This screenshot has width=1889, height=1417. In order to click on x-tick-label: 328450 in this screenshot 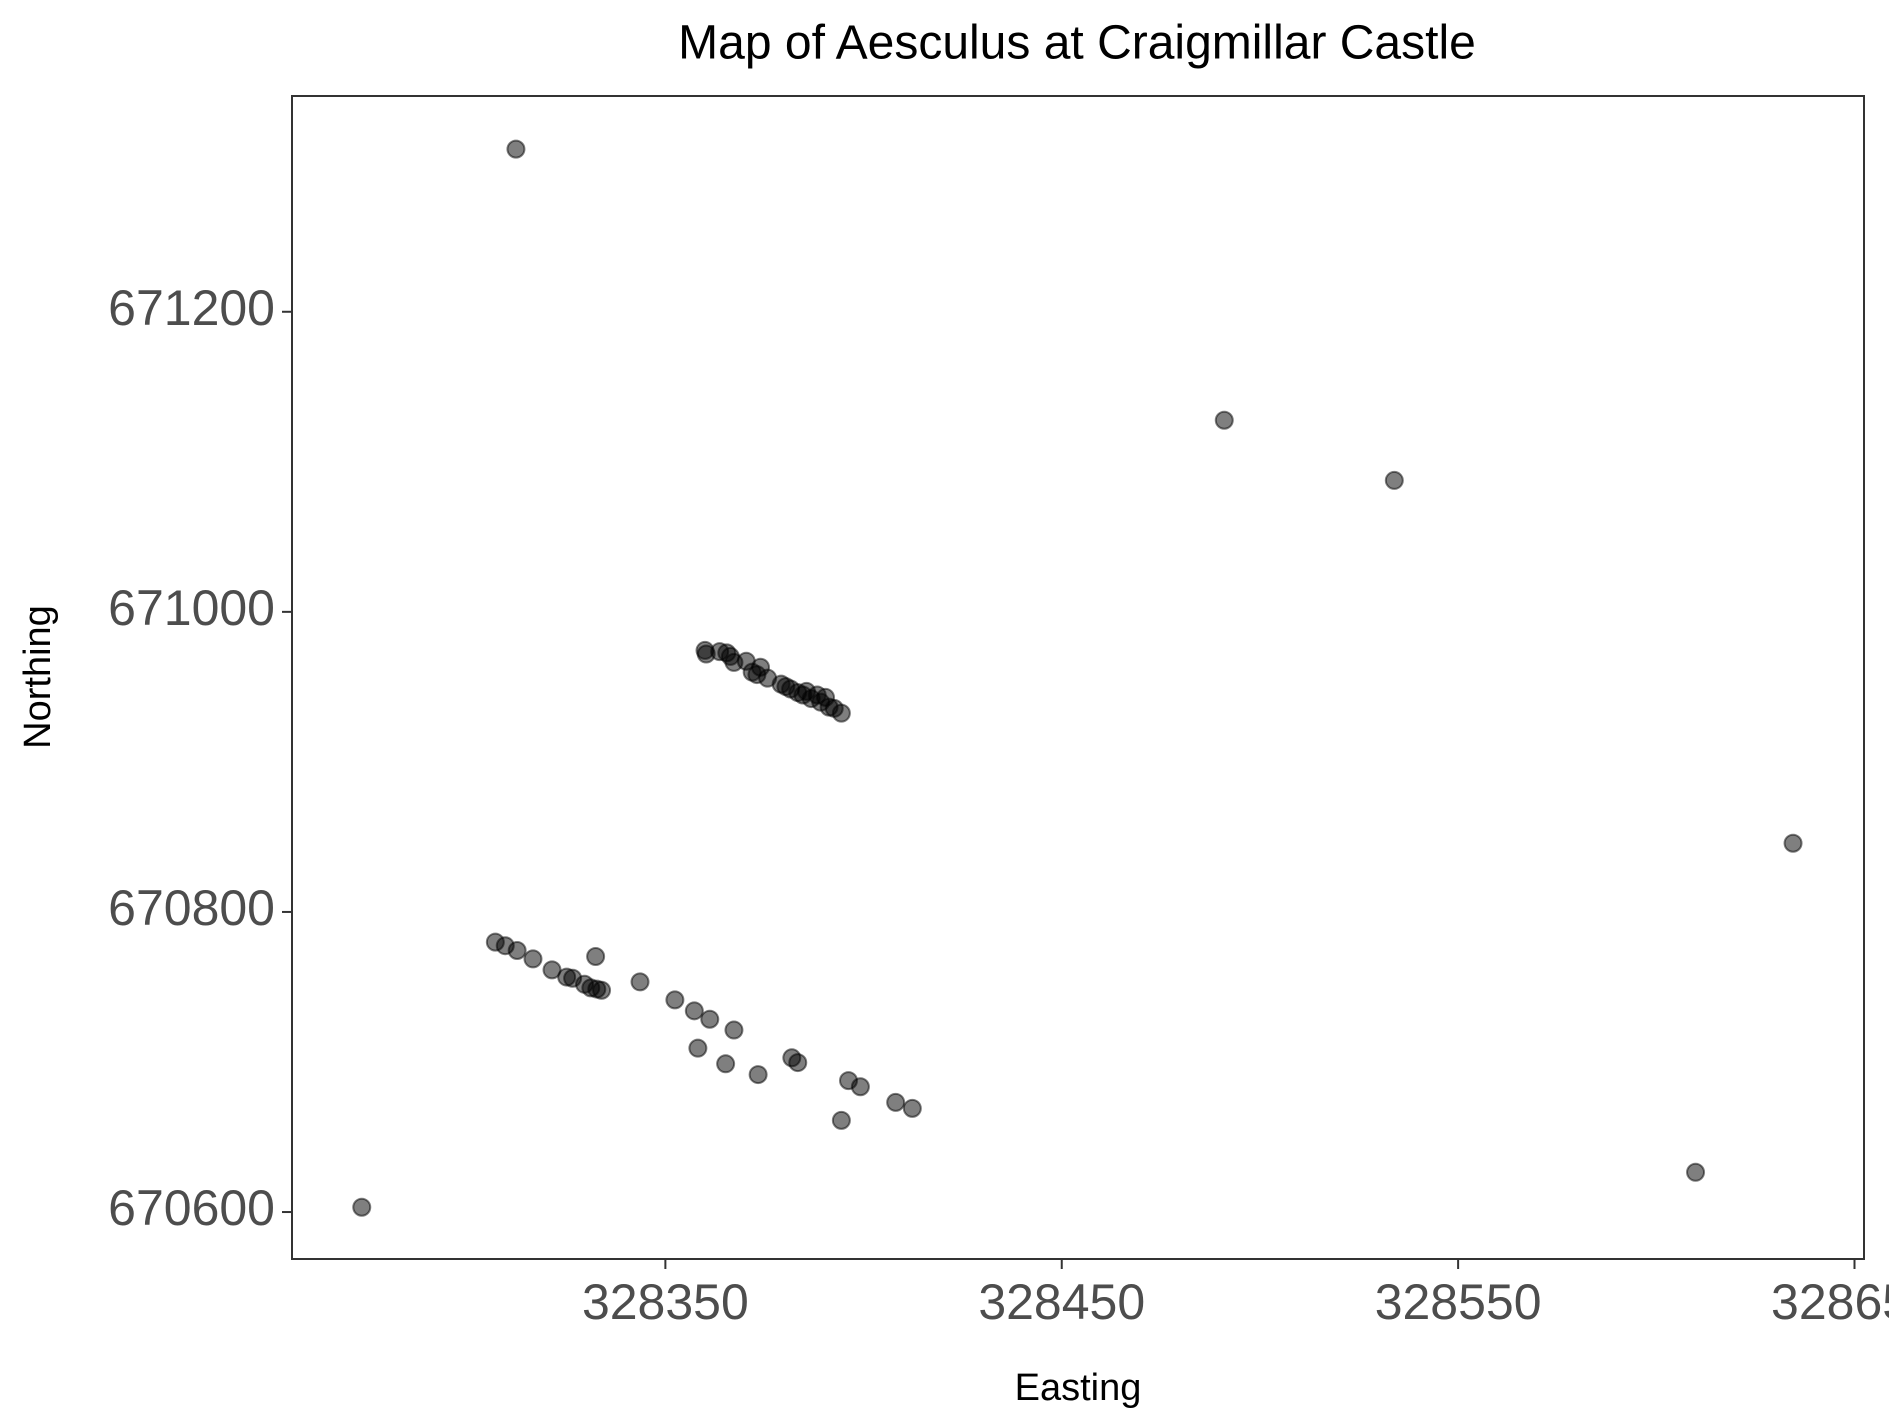, I will do `click(1061, 1302)`.